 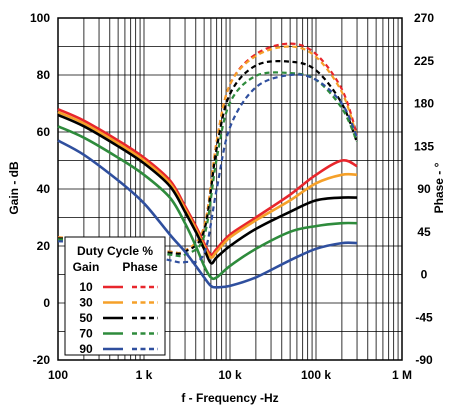 What do you see at coordinates (424, 18) in the screenshot?
I see `y2-tick-label: 270` at bounding box center [424, 18].